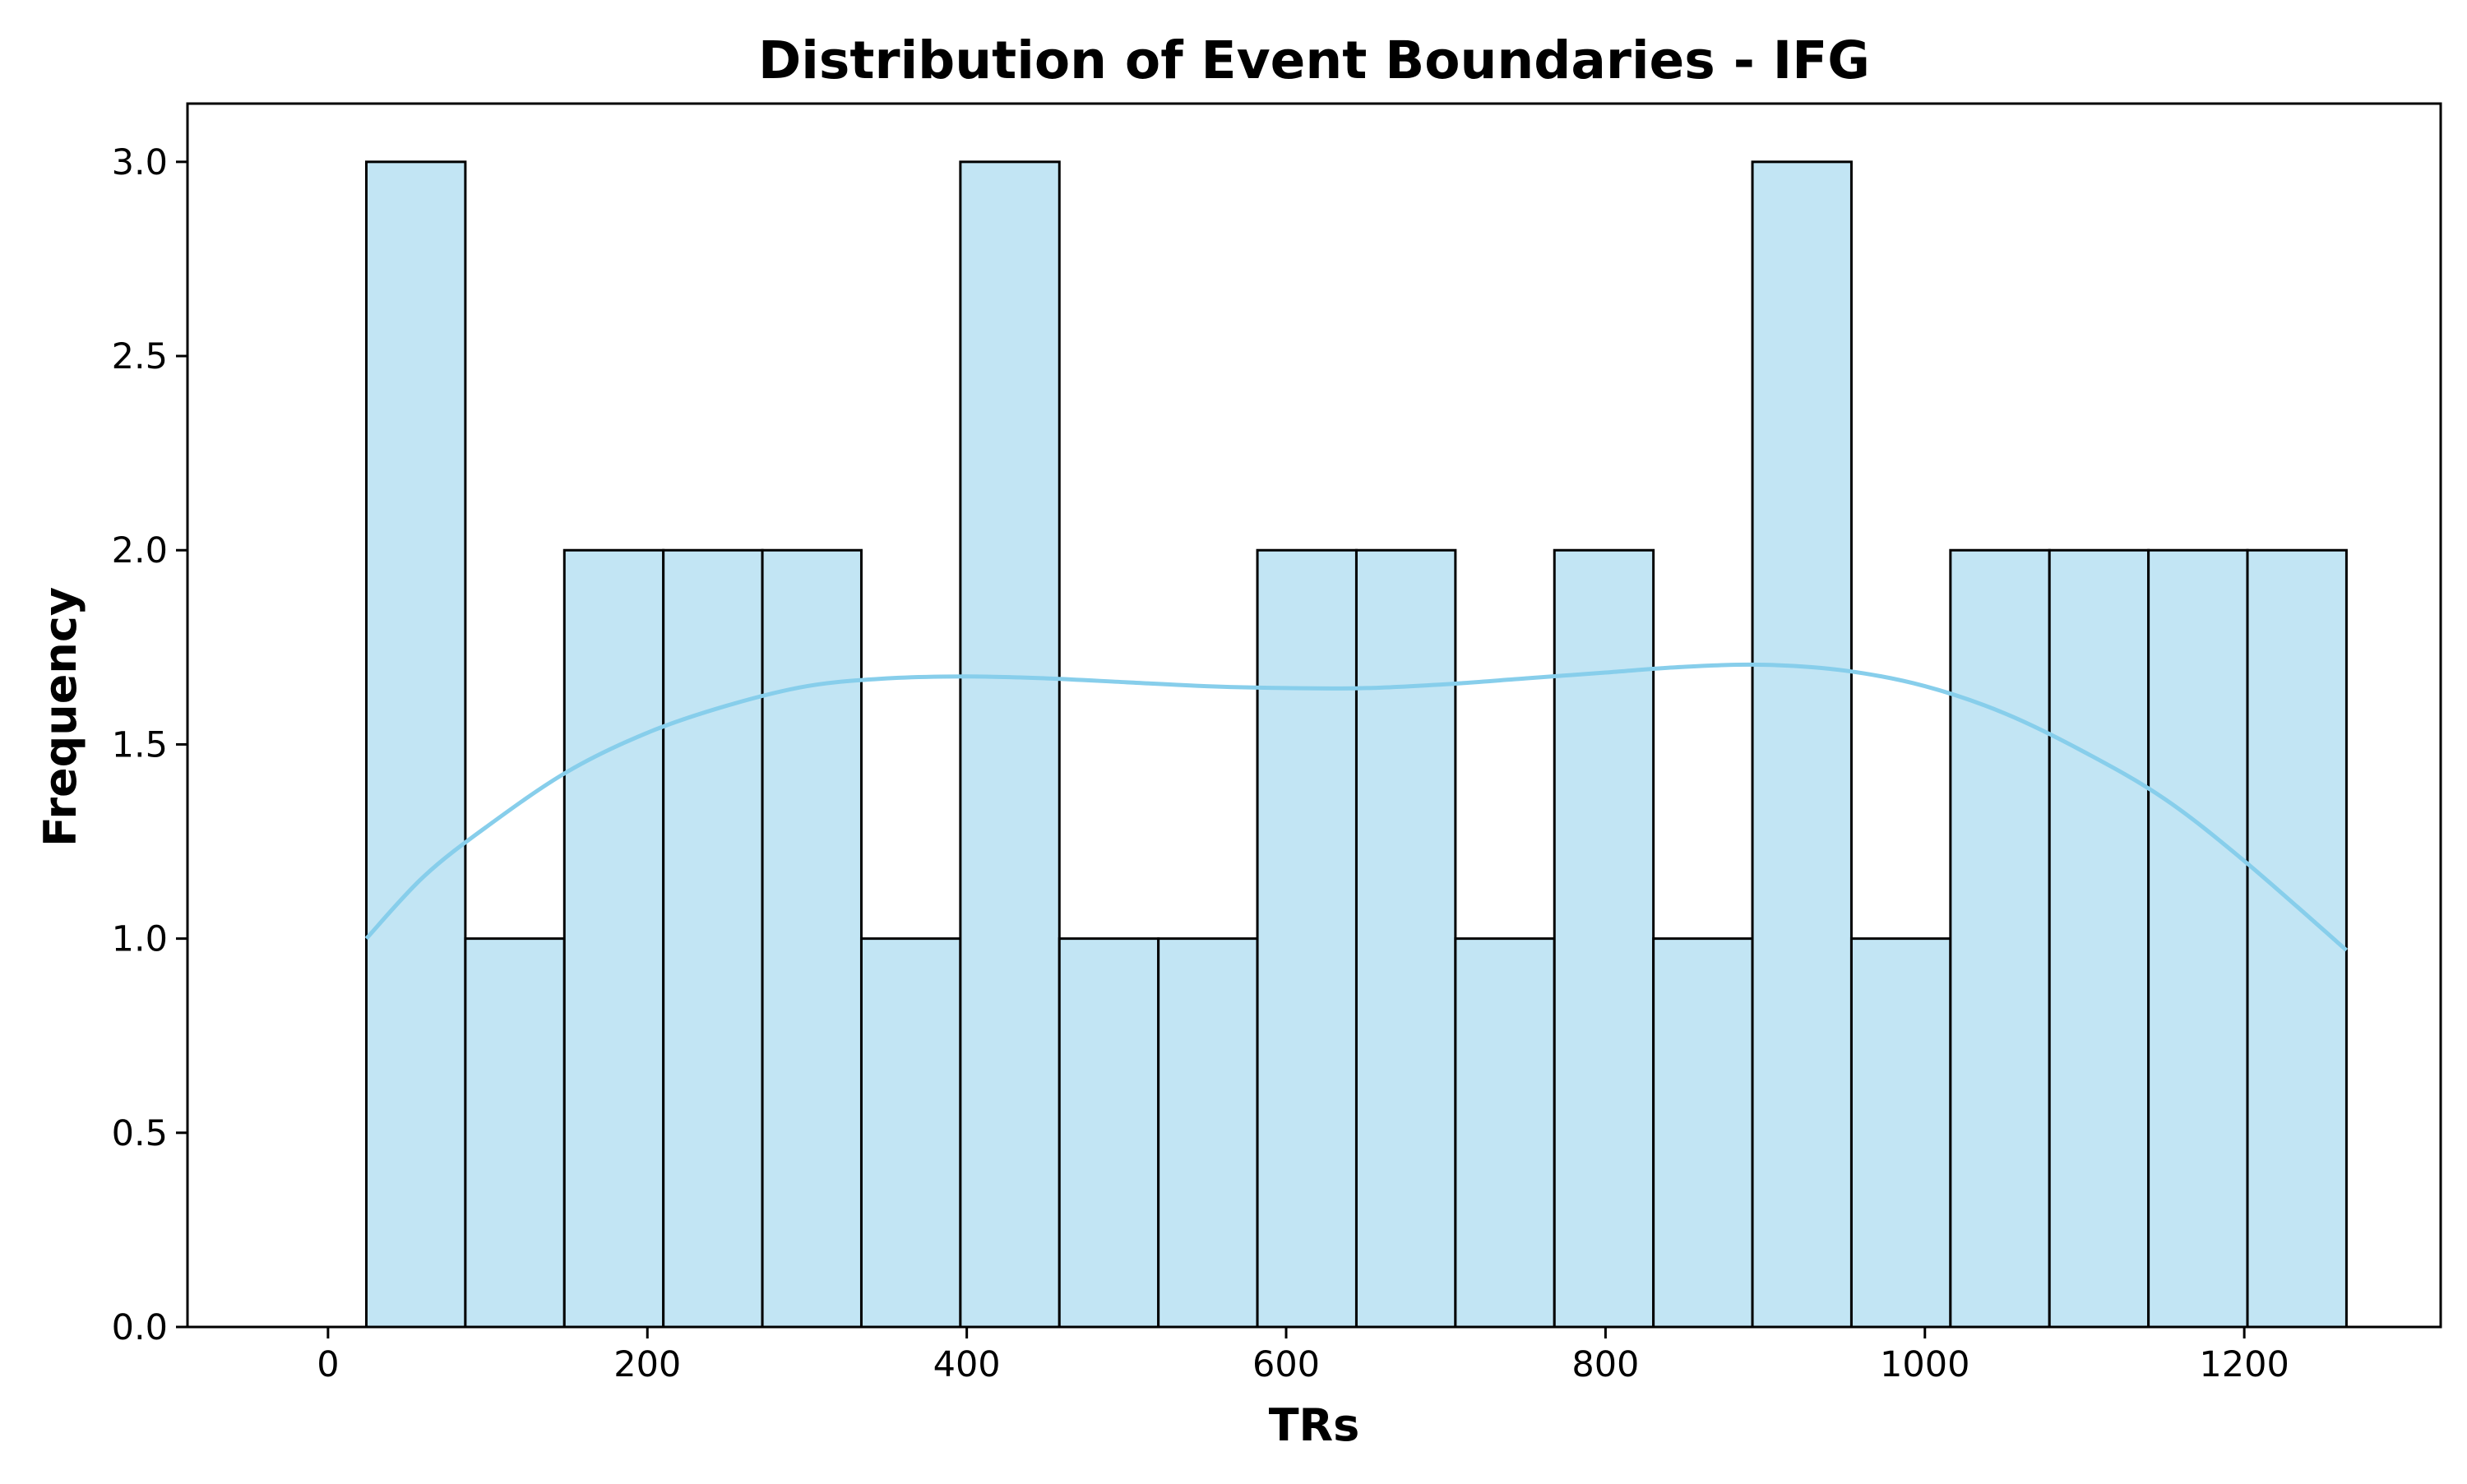 Image resolution: width=2467 pixels, height=1484 pixels. What do you see at coordinates (140, 163) in the screenshot?
I see `y-tick-label: 3.0` at bounding box center [140, 163].